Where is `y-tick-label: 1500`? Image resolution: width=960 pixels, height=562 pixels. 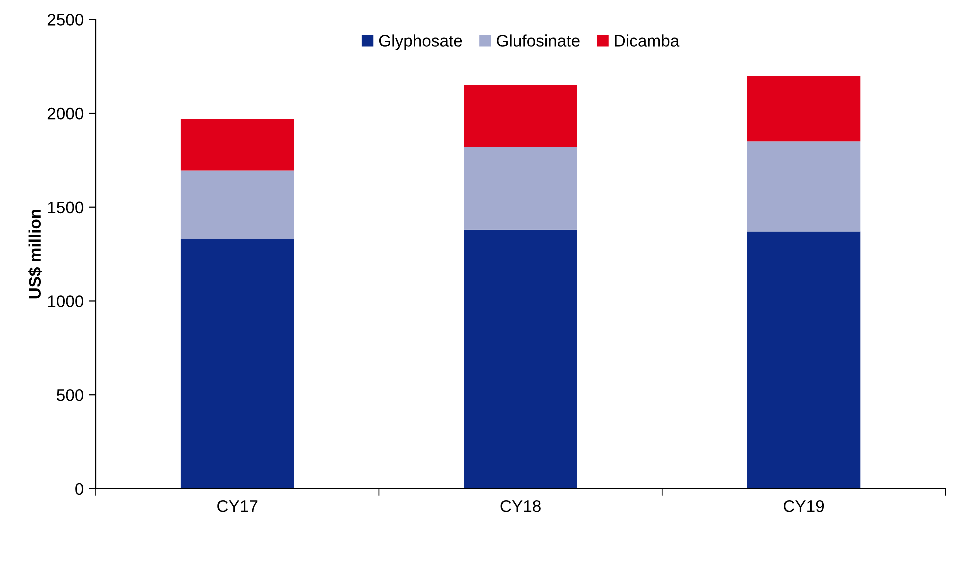
y-tick-label: 1500 is located at coordinates (66, 208).